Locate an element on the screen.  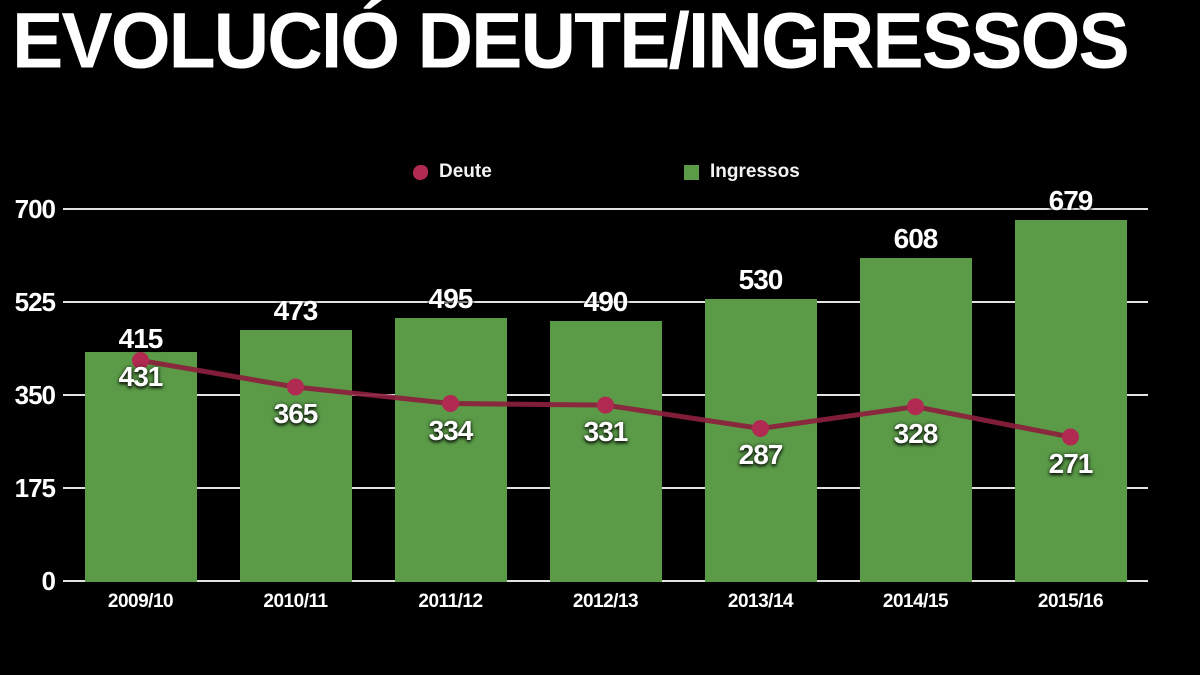
y-axis-tick-175: 175 is located at coordinates (35, 488).